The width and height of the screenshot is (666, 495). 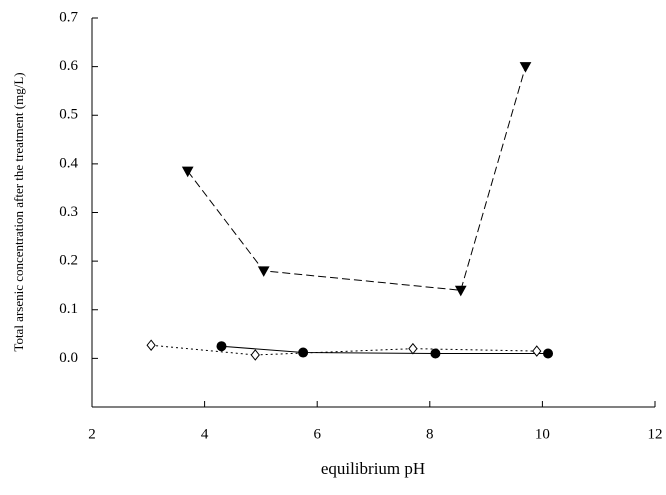 What do you see at coordinates (373, 468) in the screenshot?
I see `x-axis-label: equilibrium pH` at bounding box center [373, 468].